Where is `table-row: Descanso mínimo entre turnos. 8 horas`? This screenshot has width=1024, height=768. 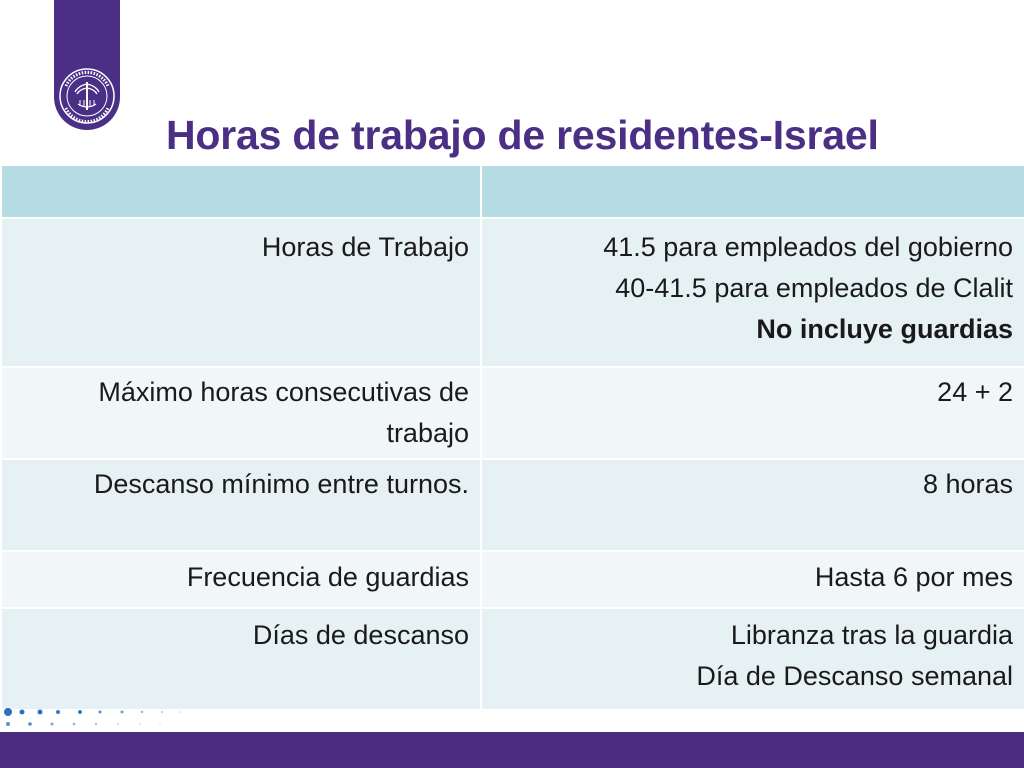
table-row: Descanso mínimo entre turnos. 8 horas is located at coordinates (512, 505).